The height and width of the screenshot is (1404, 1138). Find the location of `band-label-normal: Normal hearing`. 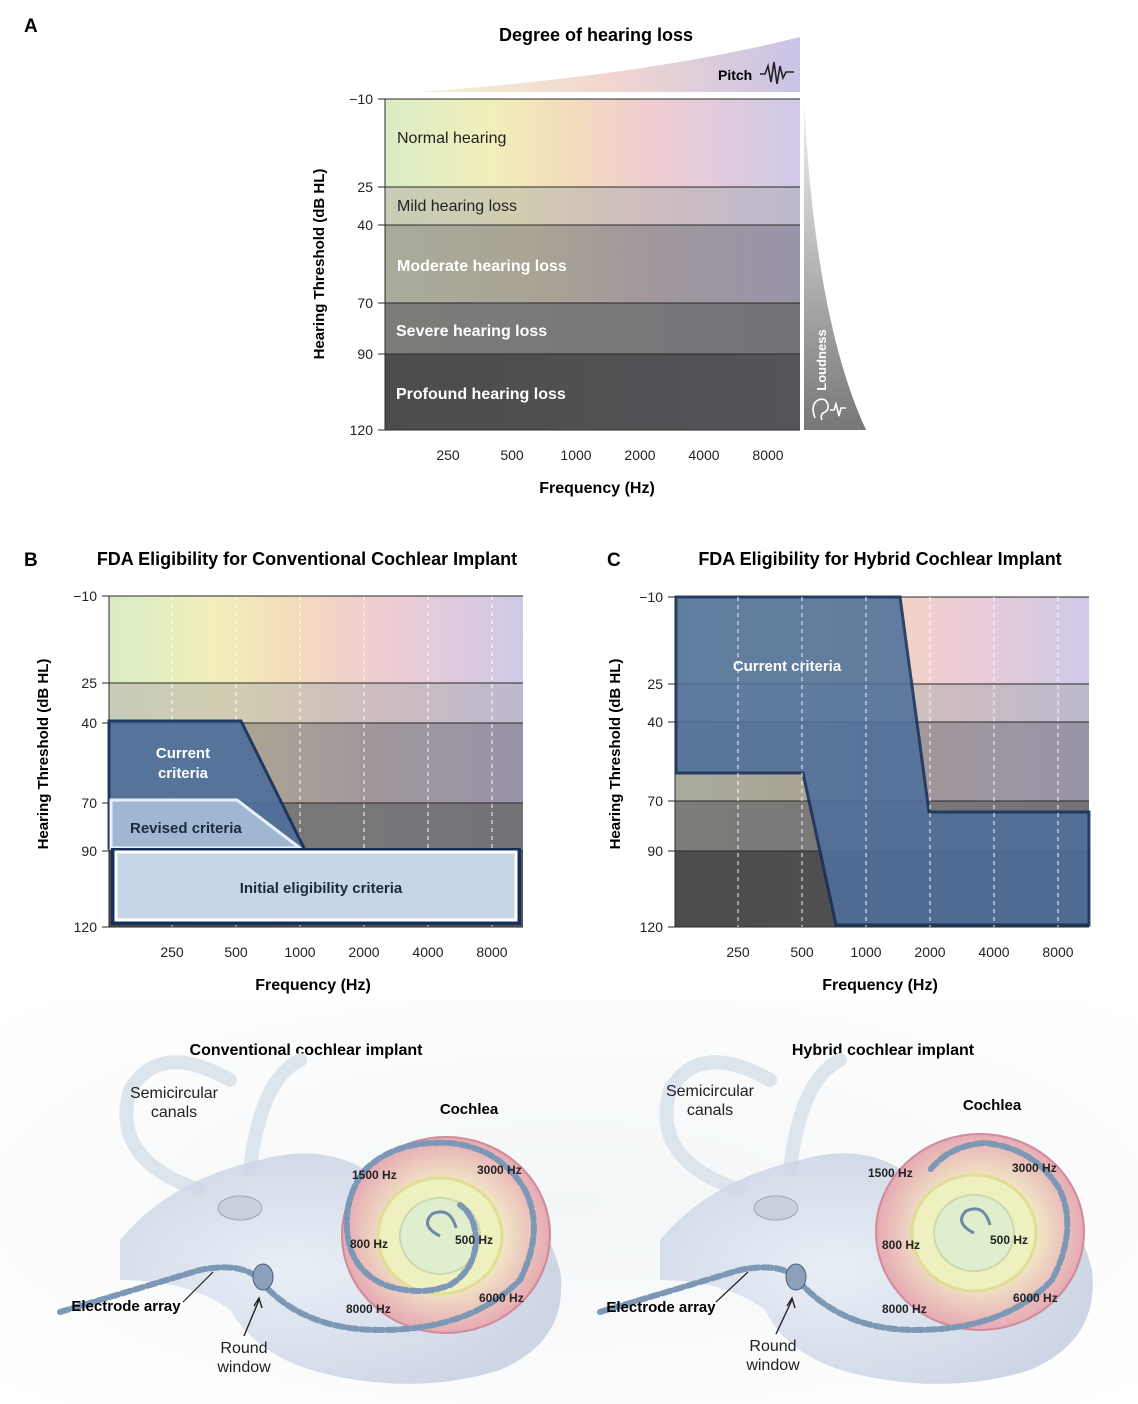

band-label-normal: Normal hearing is located at coordinates (451, 138).